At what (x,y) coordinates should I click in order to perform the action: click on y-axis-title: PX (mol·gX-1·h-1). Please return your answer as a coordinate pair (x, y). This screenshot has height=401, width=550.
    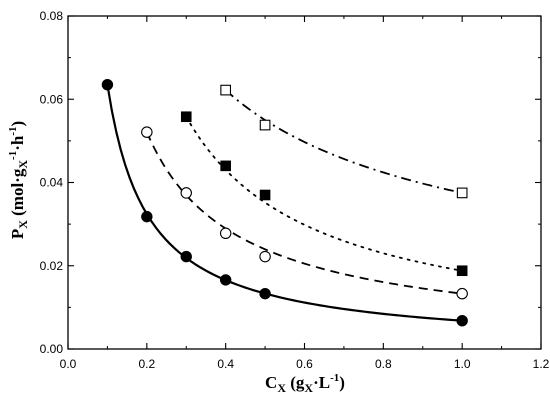
    Looking at the image, I should click on (18, 180).